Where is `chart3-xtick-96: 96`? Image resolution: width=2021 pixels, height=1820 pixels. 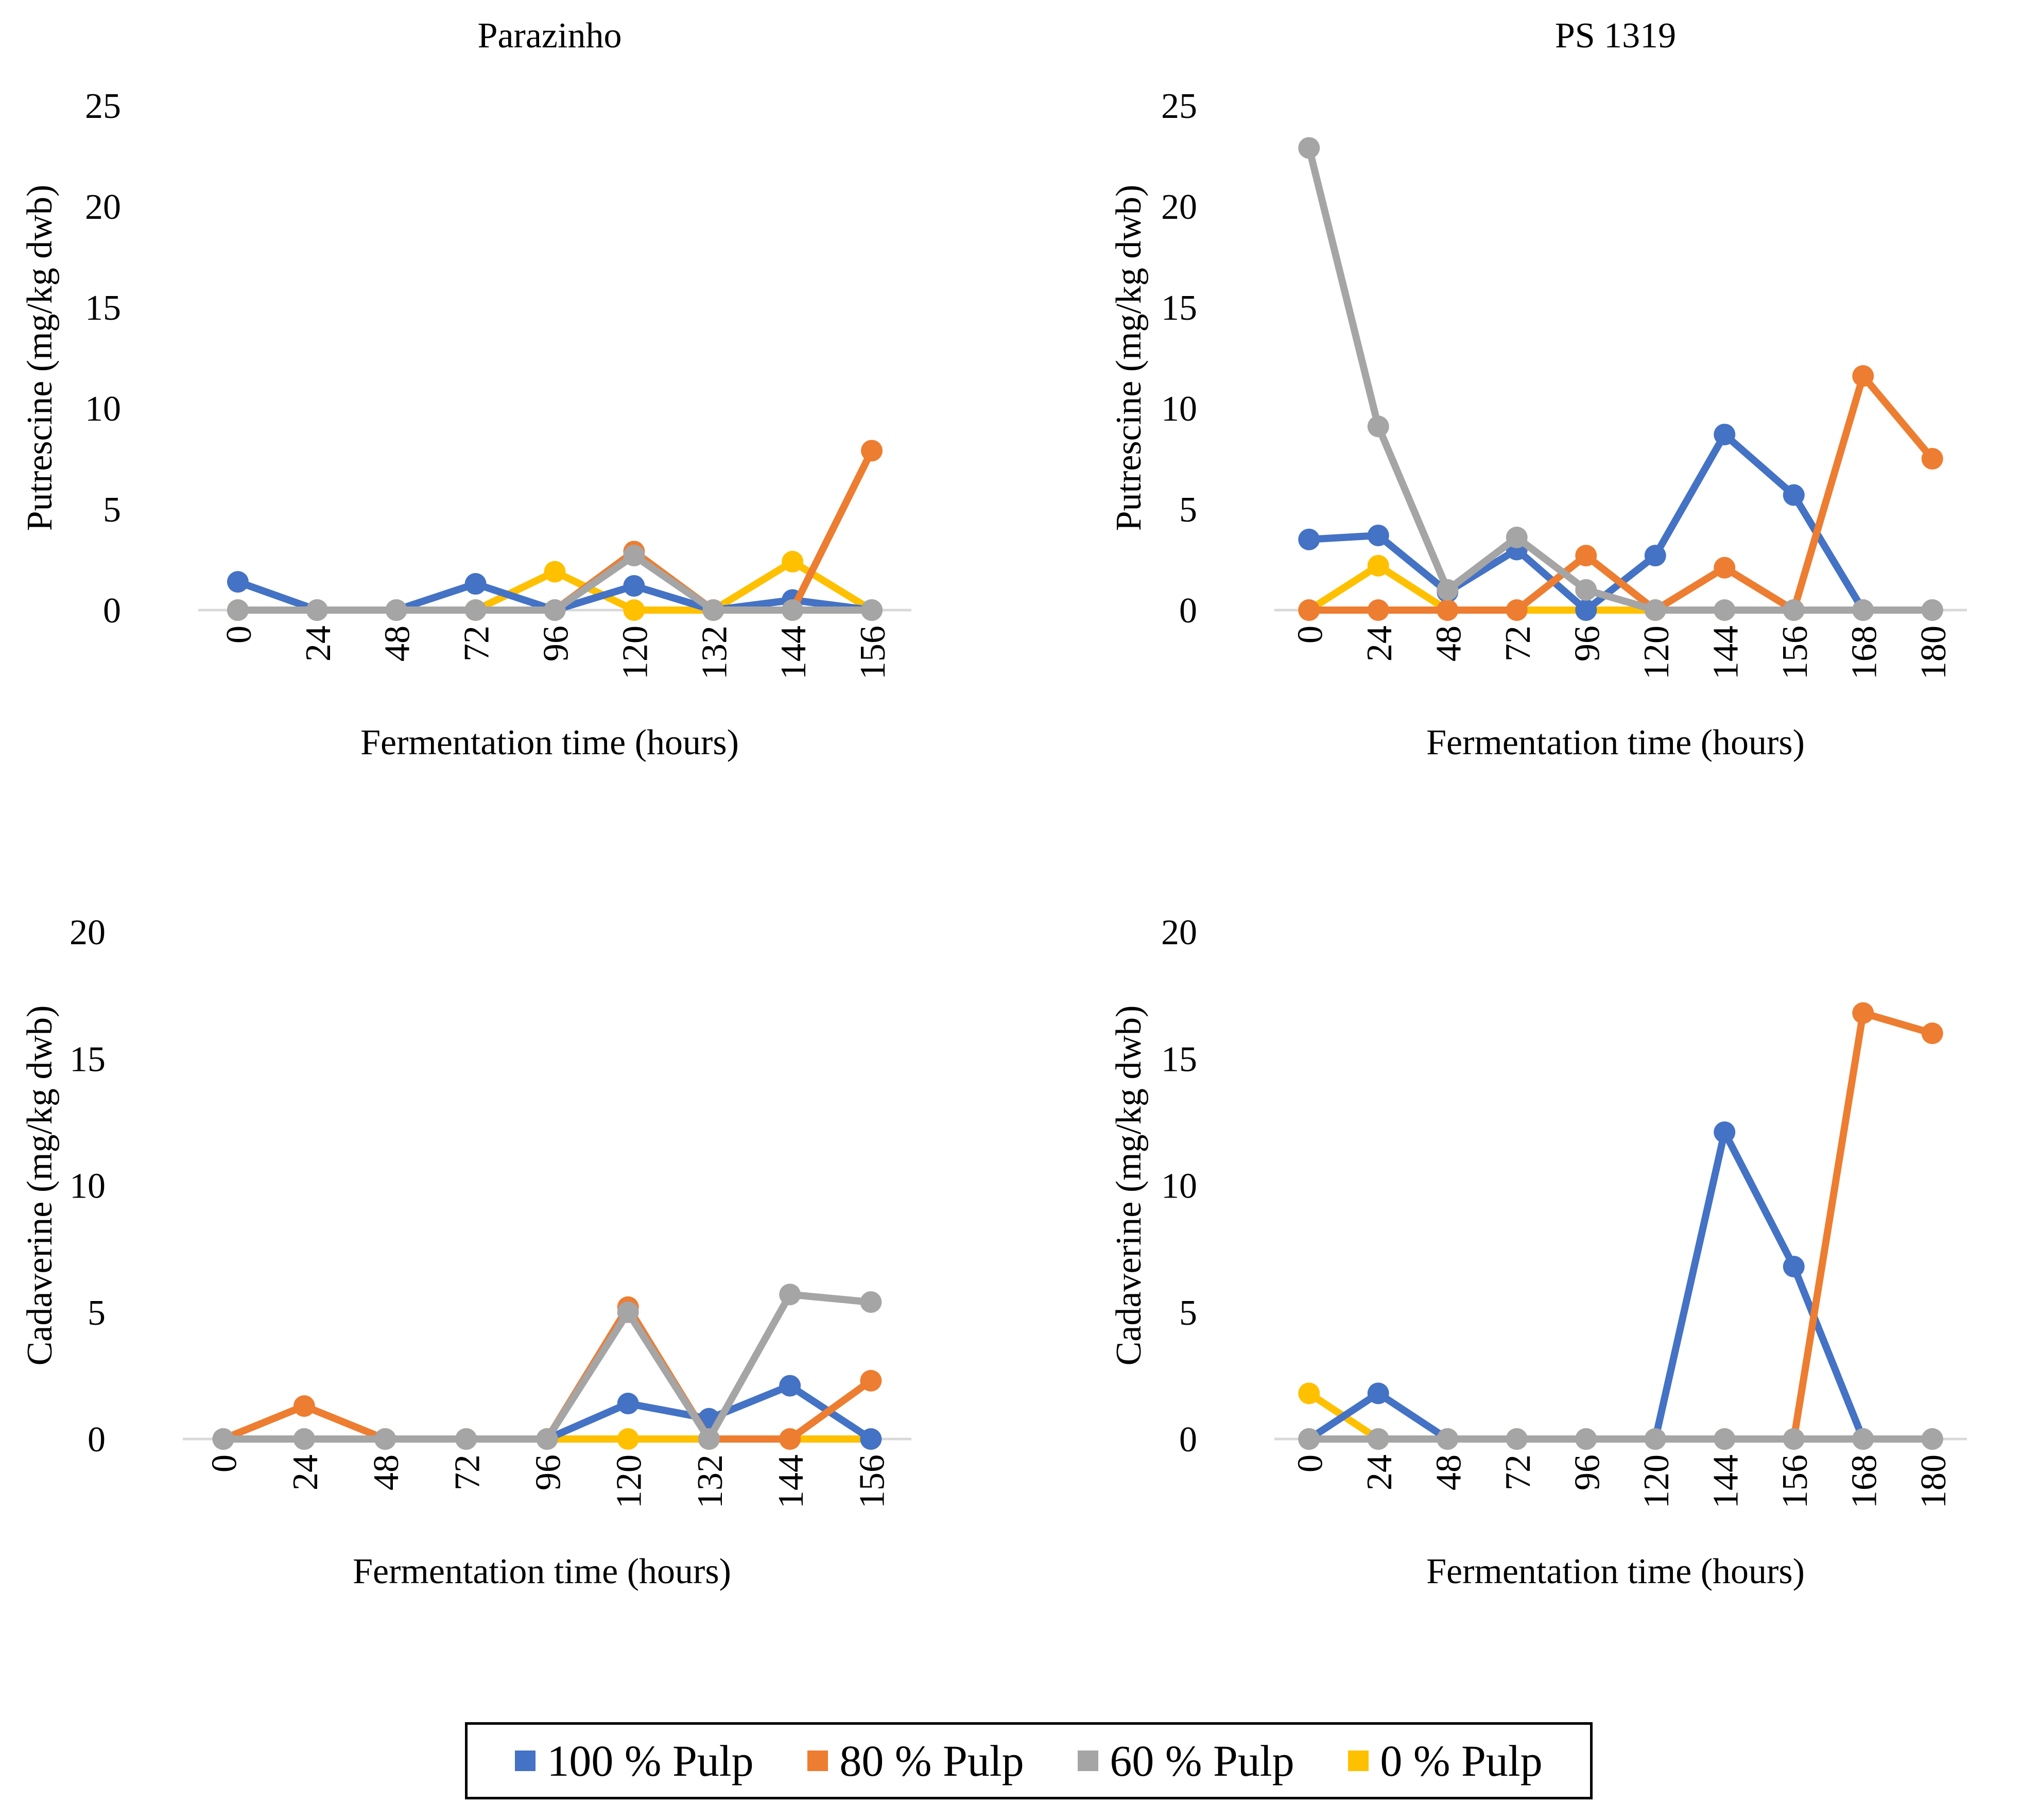 chart3-xtick-96: 96 is located at coordinates (548, 1472).